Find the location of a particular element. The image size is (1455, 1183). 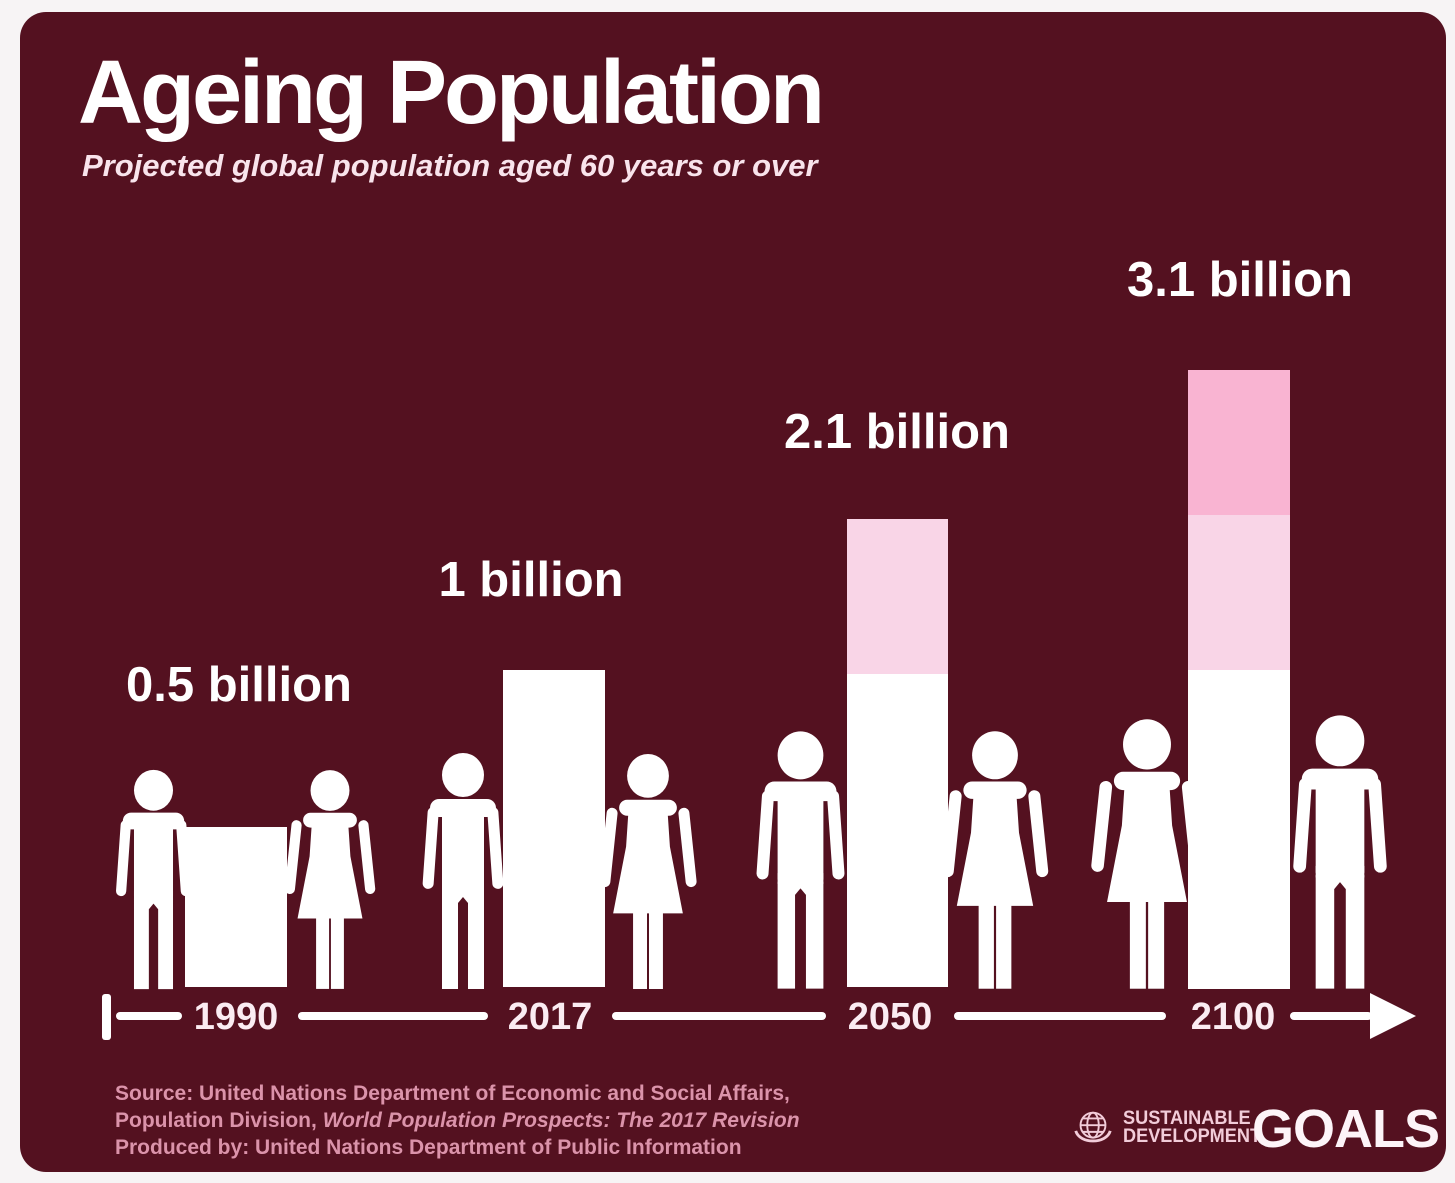

bar-1990 is located at coordinates (236, 907).